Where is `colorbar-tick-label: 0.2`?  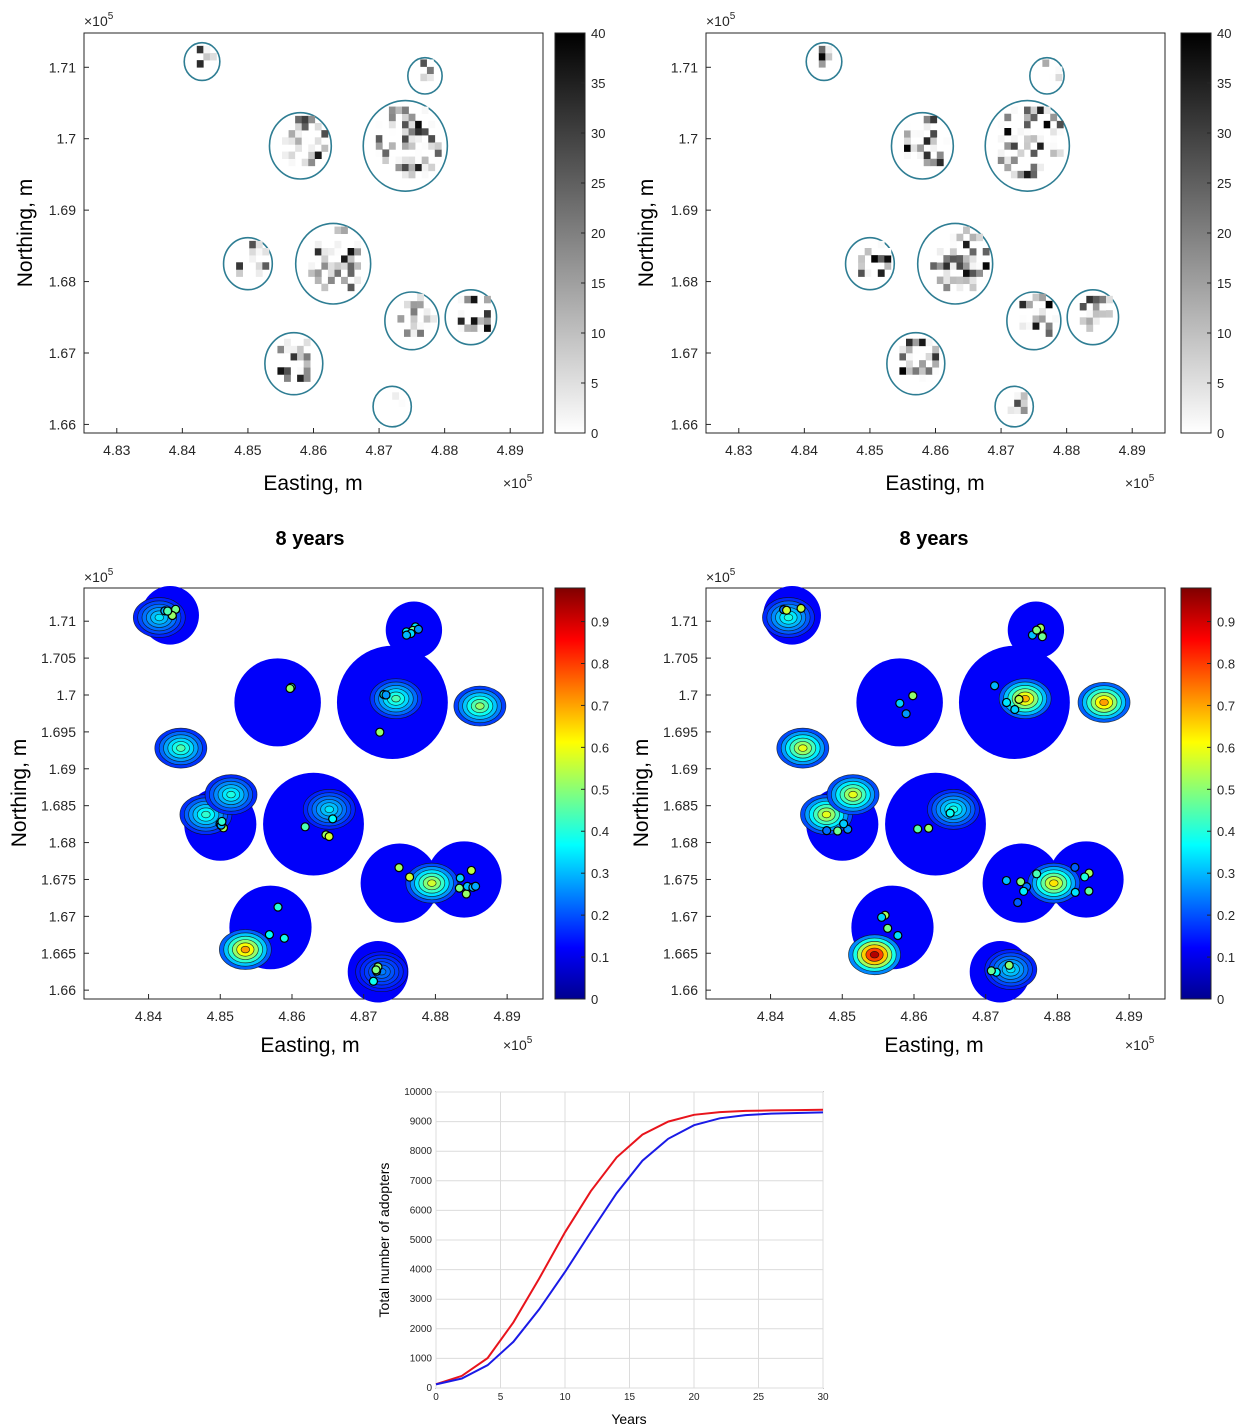
colorbar-tick-label: 0.2 is located at coordinates (1226, 915).